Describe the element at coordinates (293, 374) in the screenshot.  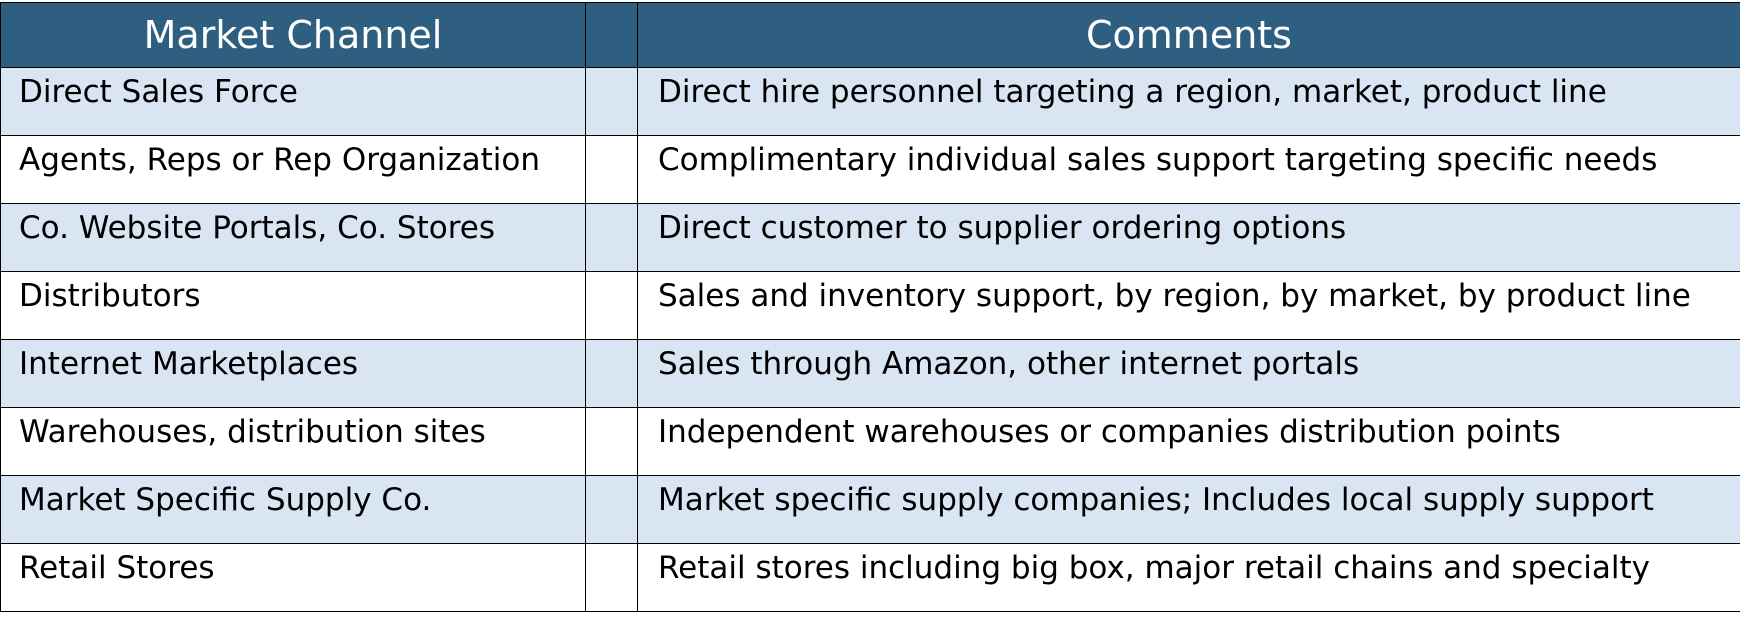
I see `channel-cell: Internet Marketplaces` at that location.